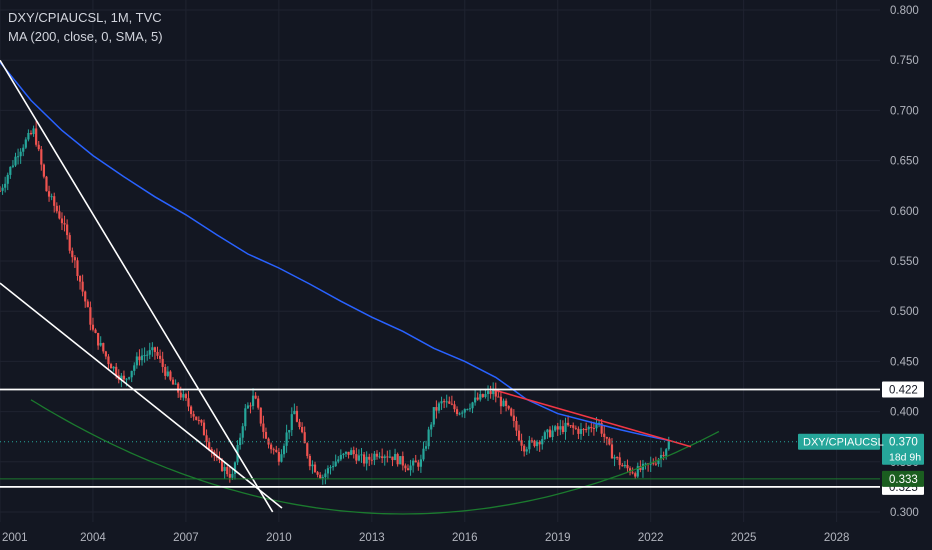  I want to click on bar-countdown-text: 18d 9h, so click(905, 458).